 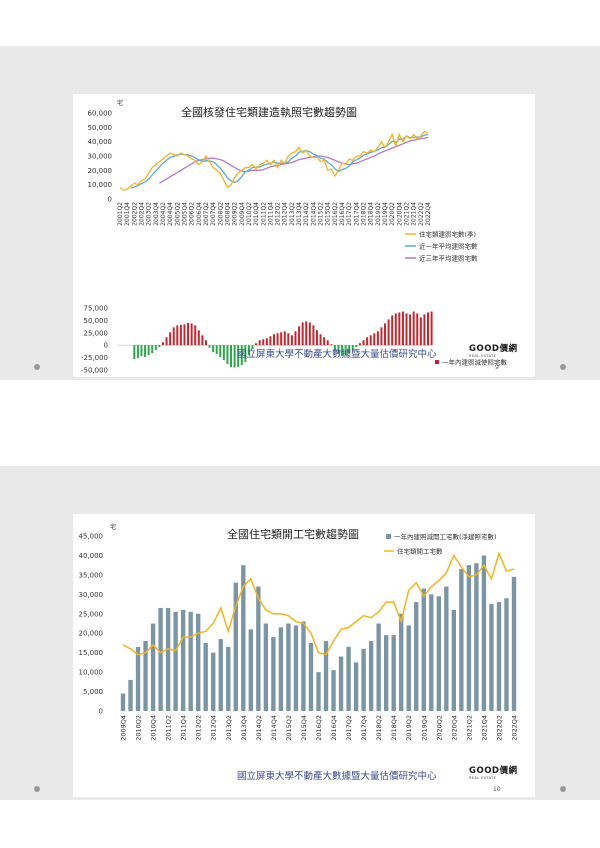 I want to click on legend-label: 近一年平均建照宅數, so click(x=448, y=246).